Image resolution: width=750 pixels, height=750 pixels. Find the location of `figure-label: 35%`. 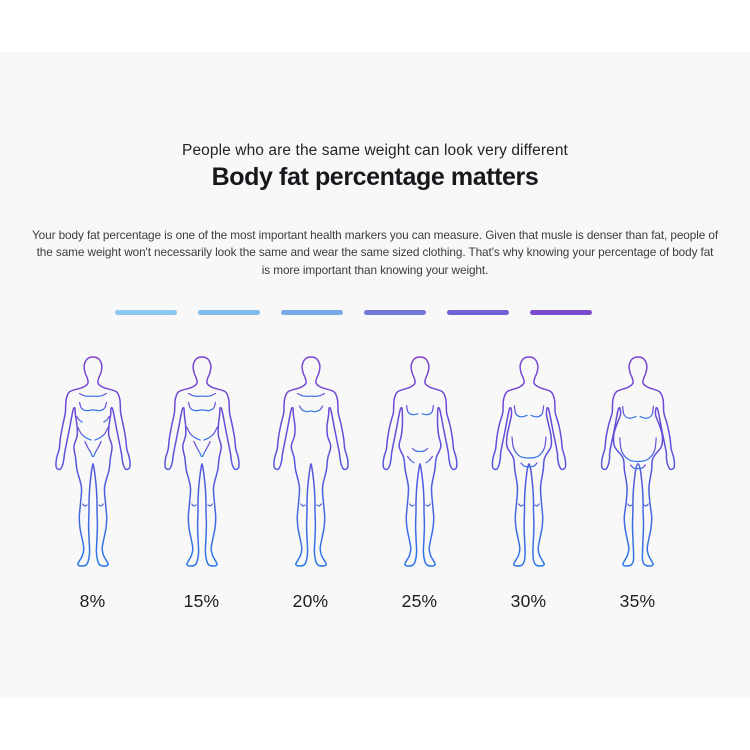

figure-label: 35% is located at coordinates (637, 601).